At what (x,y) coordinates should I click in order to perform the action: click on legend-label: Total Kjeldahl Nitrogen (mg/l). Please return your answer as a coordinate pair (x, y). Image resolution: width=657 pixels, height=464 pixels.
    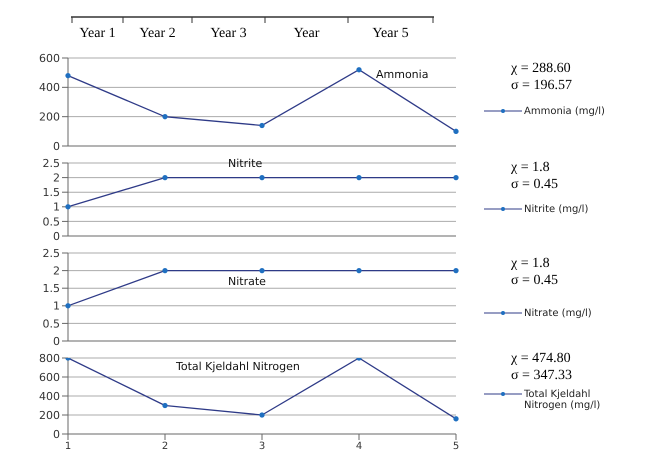
    Looking at the image, I should click on (562, 399).